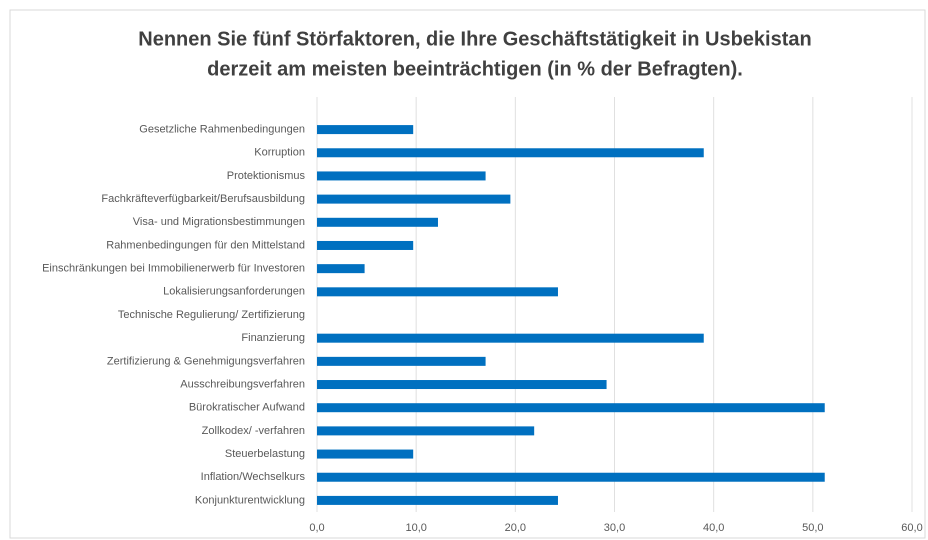  I want to click on x-tick-label: 60,0, so click(911, 528).